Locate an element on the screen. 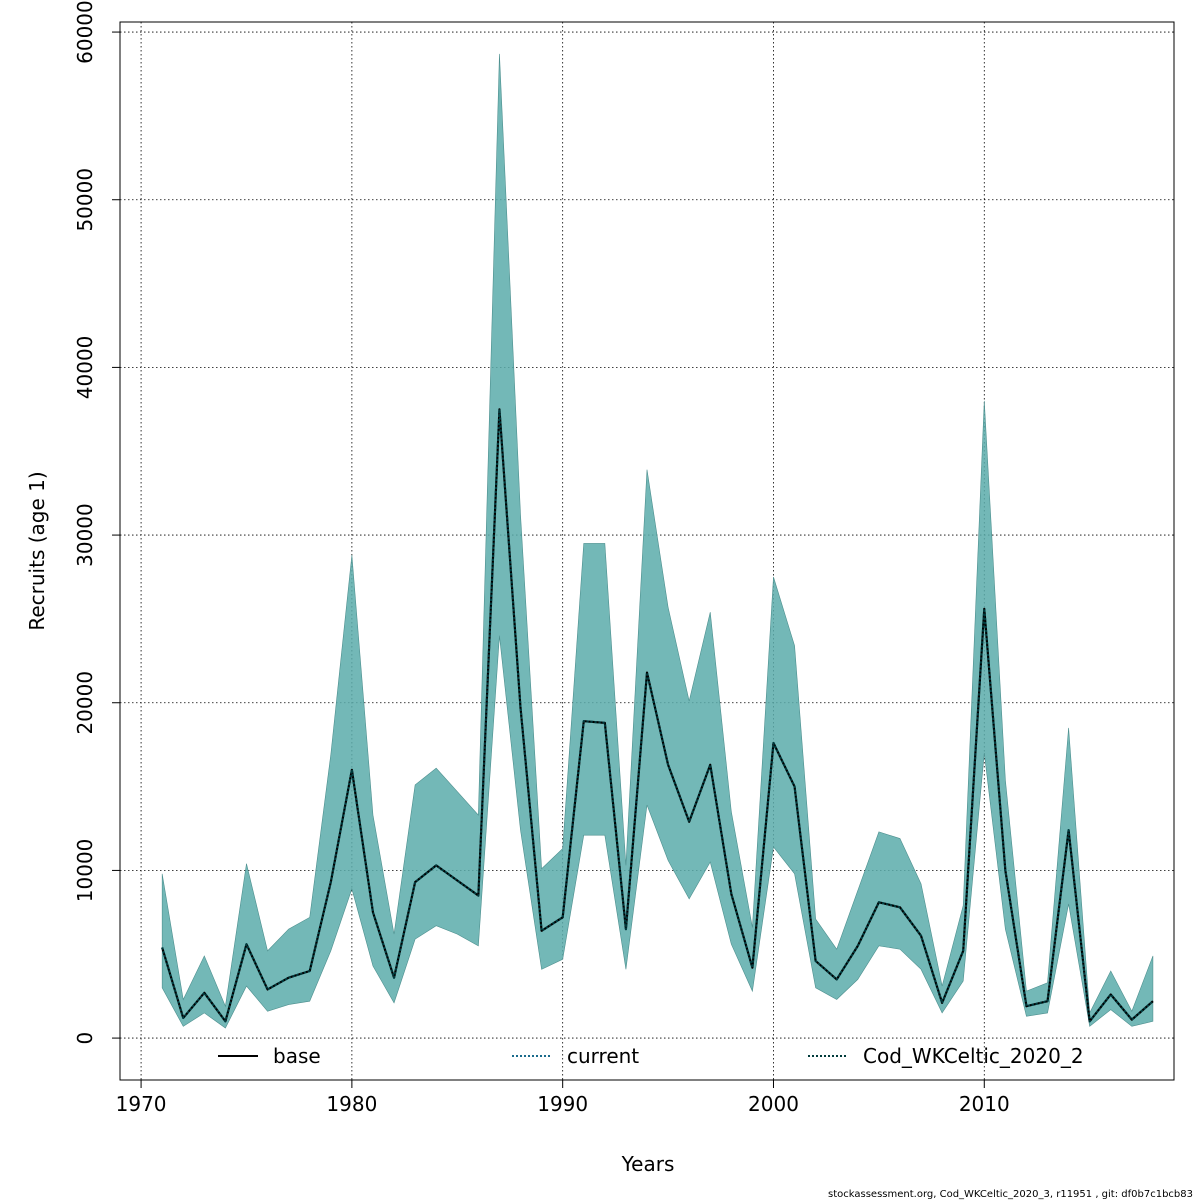 Image resolution: width=1200 pixels, height=1200 pixels. x-tick-label: 2010 is located at coordinates (984, 1104).